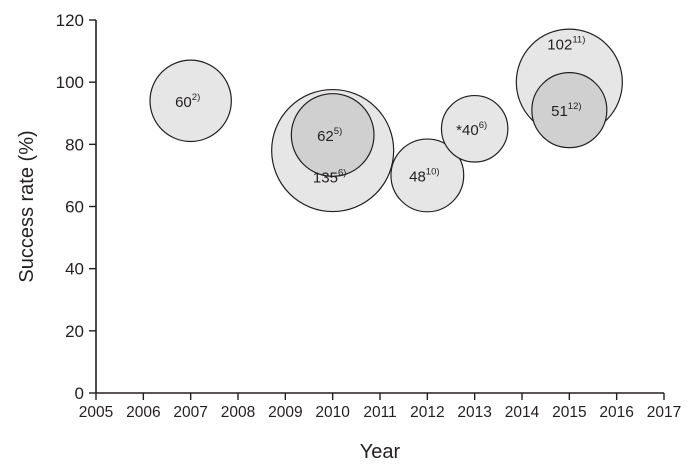  Describe the element at coordinates (70, 20) in the screenshot. I see `y-tick-label: 120` at that location.